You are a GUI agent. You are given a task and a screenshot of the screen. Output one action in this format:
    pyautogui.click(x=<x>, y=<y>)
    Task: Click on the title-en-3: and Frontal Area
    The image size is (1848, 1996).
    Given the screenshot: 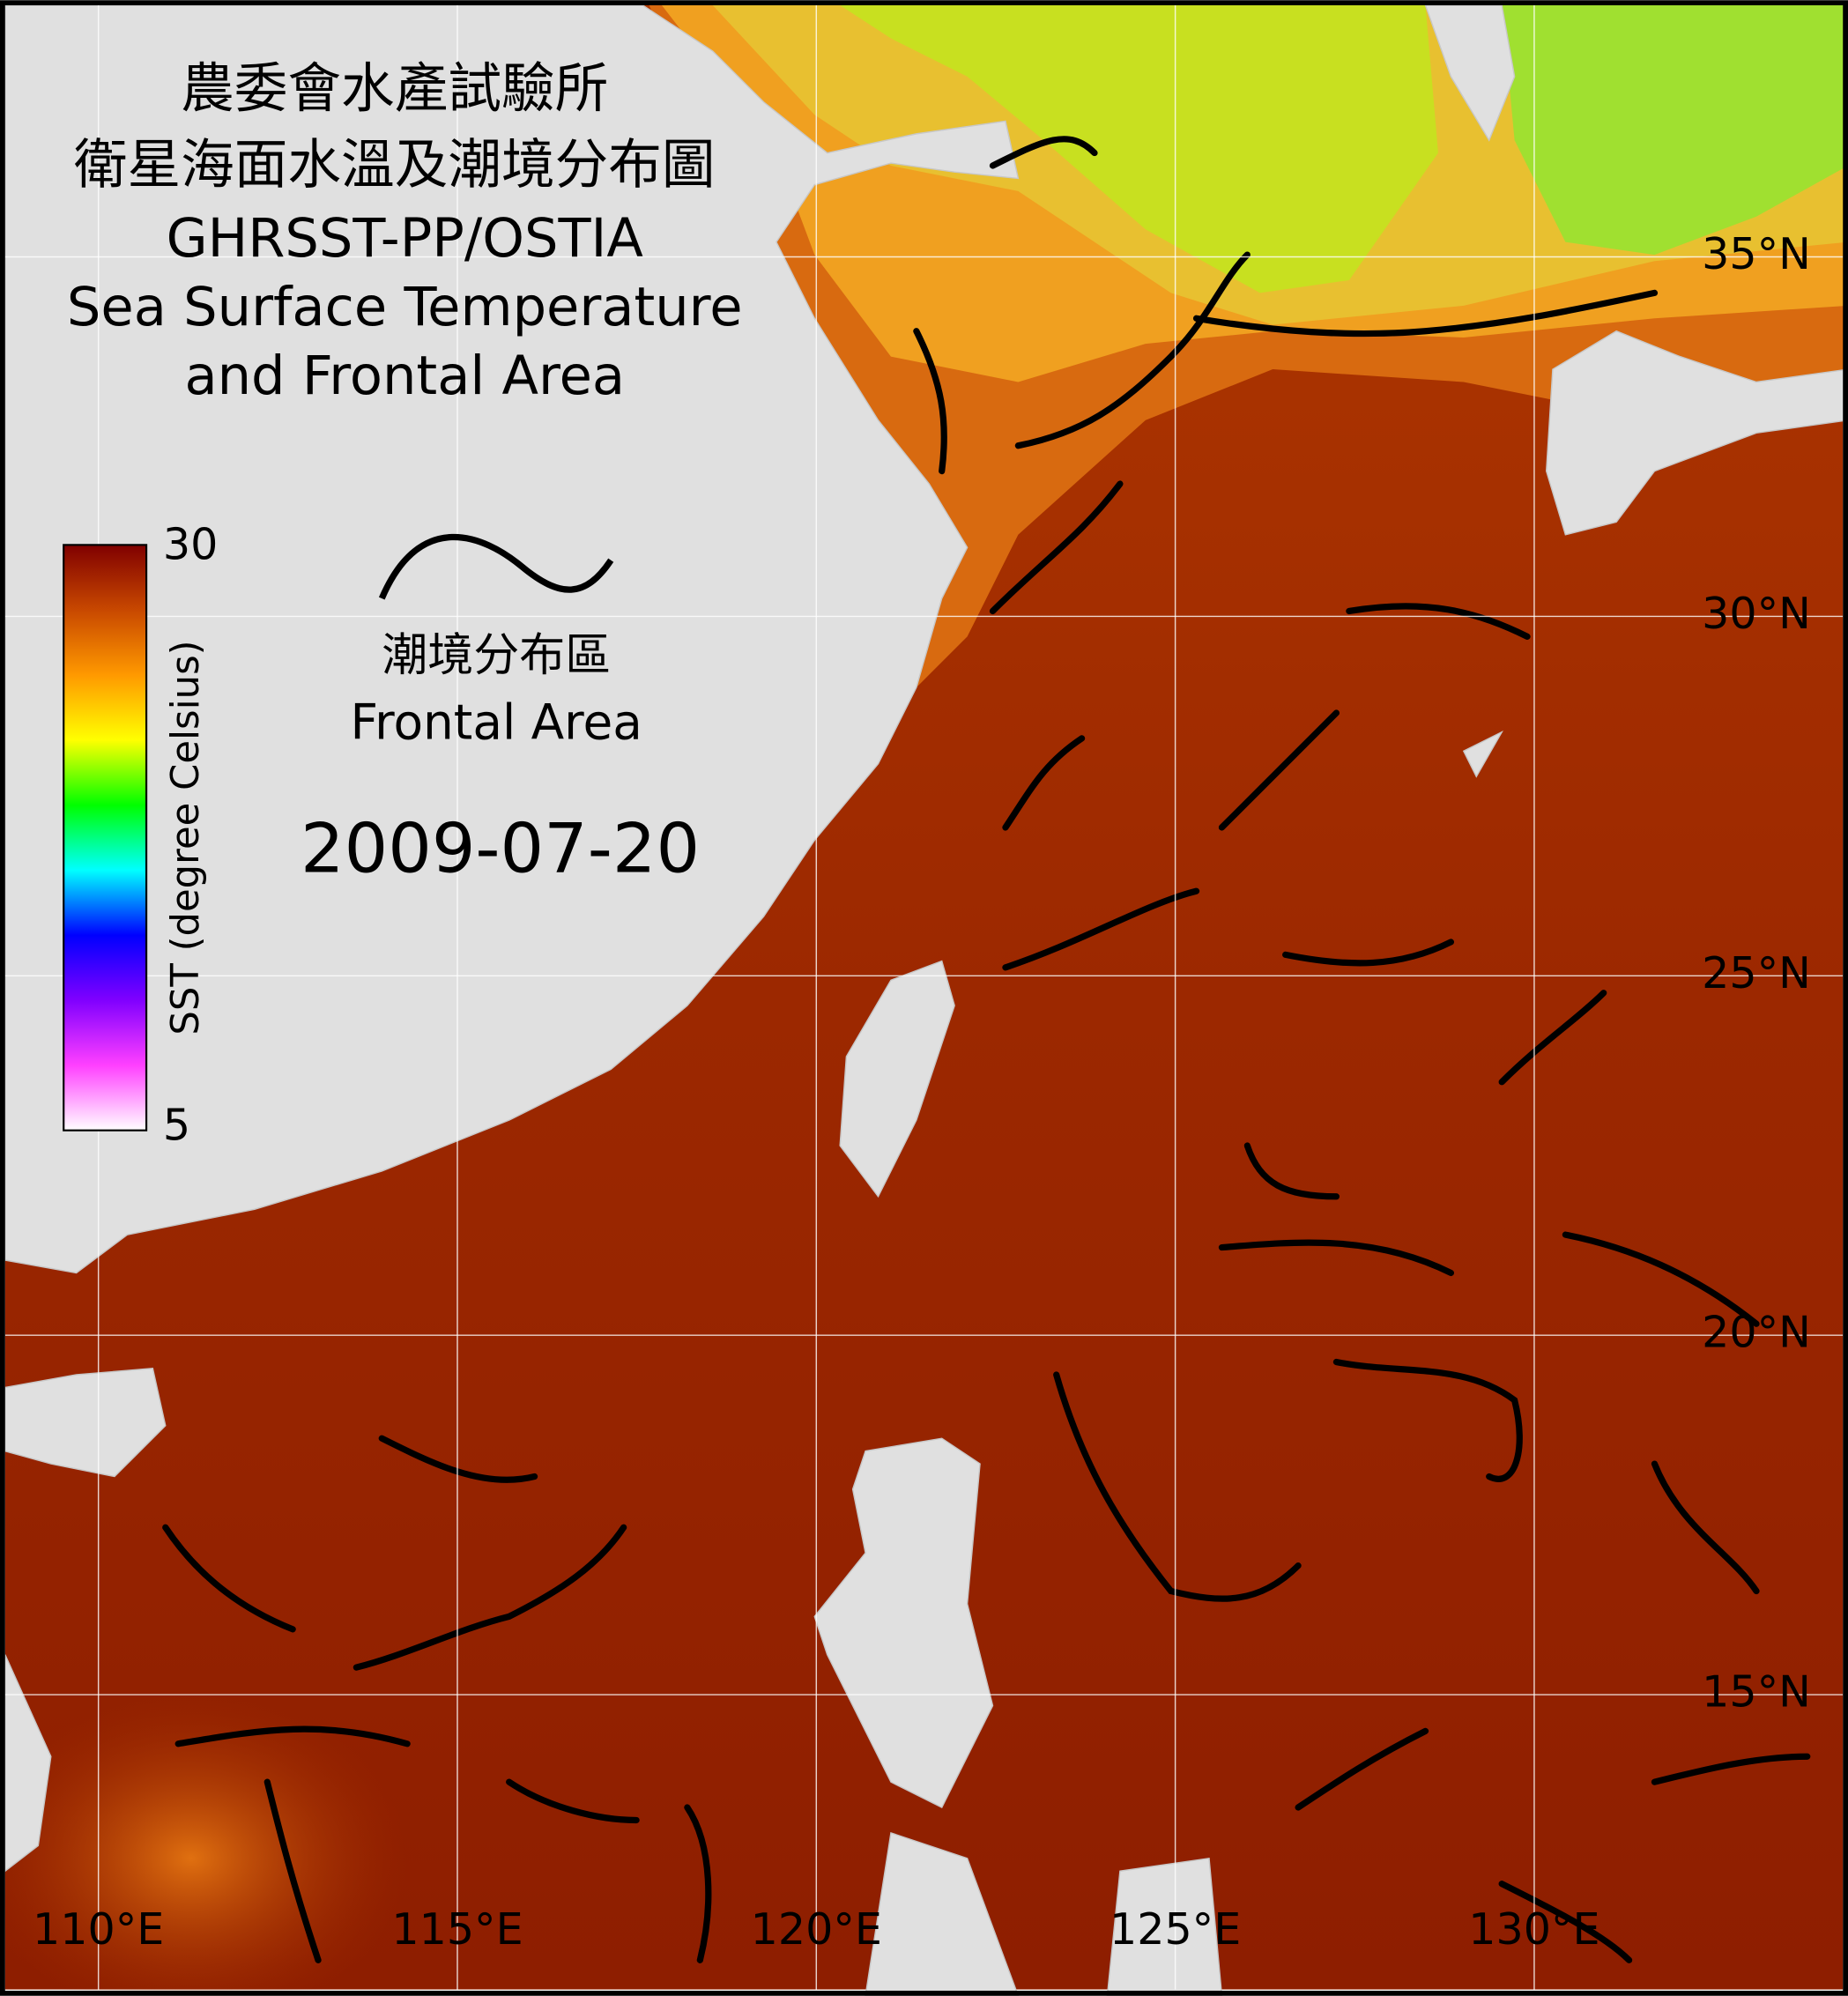 What is the action you would take?
    pyautogui.click(x=405, y=376)
    